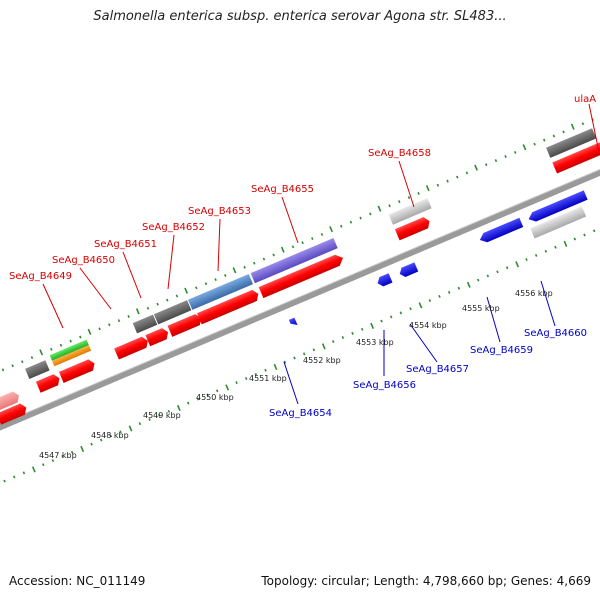 The image size is (600, 600). I want to click on feature-orange, so click(72, 356).